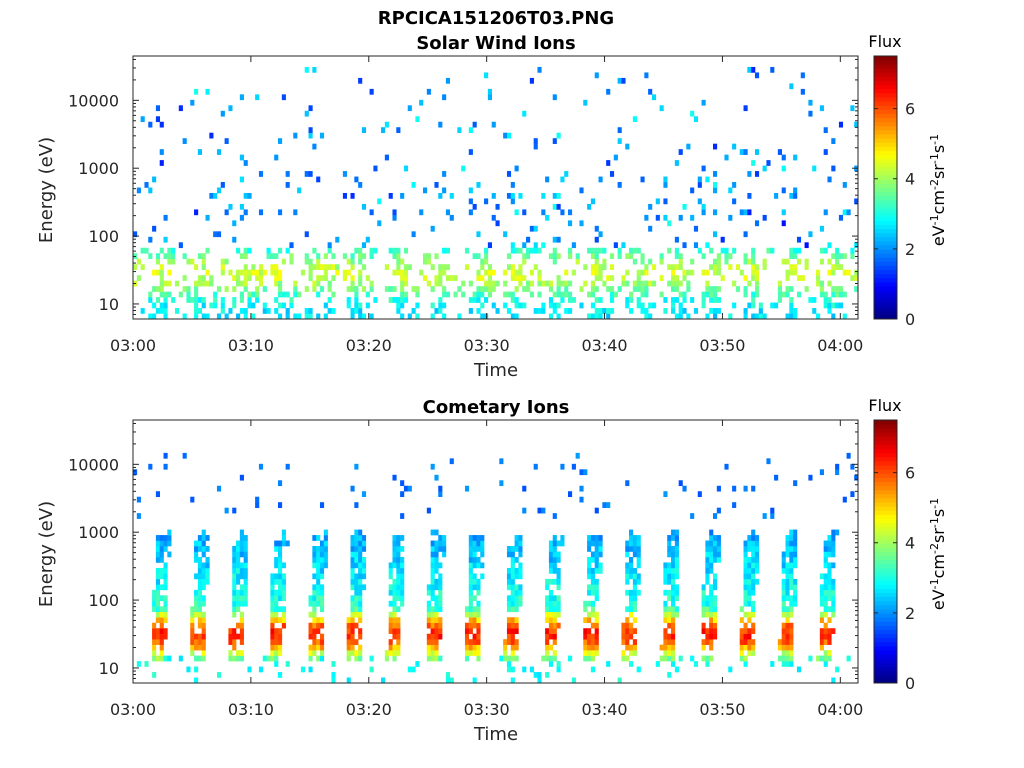  Describe the element at coordinates (495, 43) in the screenshot. I see `panel-title: Solar Wind Ions` at that location.